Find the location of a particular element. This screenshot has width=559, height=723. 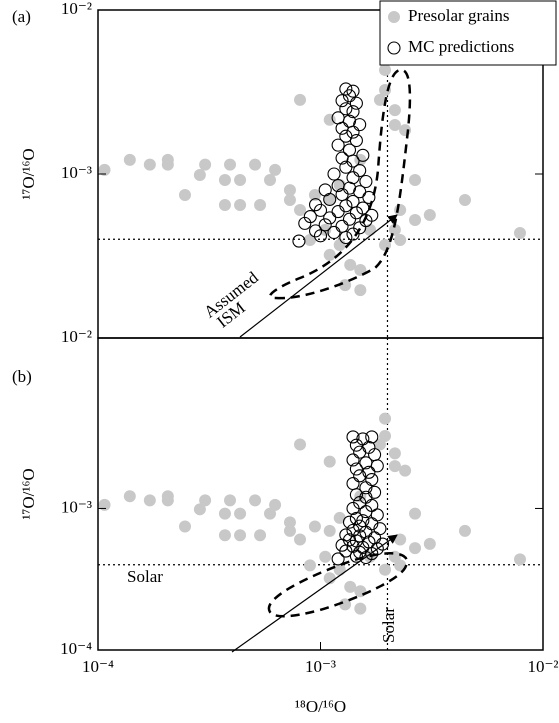

legend-label: MC predictions is located at coordinates (461, 46).